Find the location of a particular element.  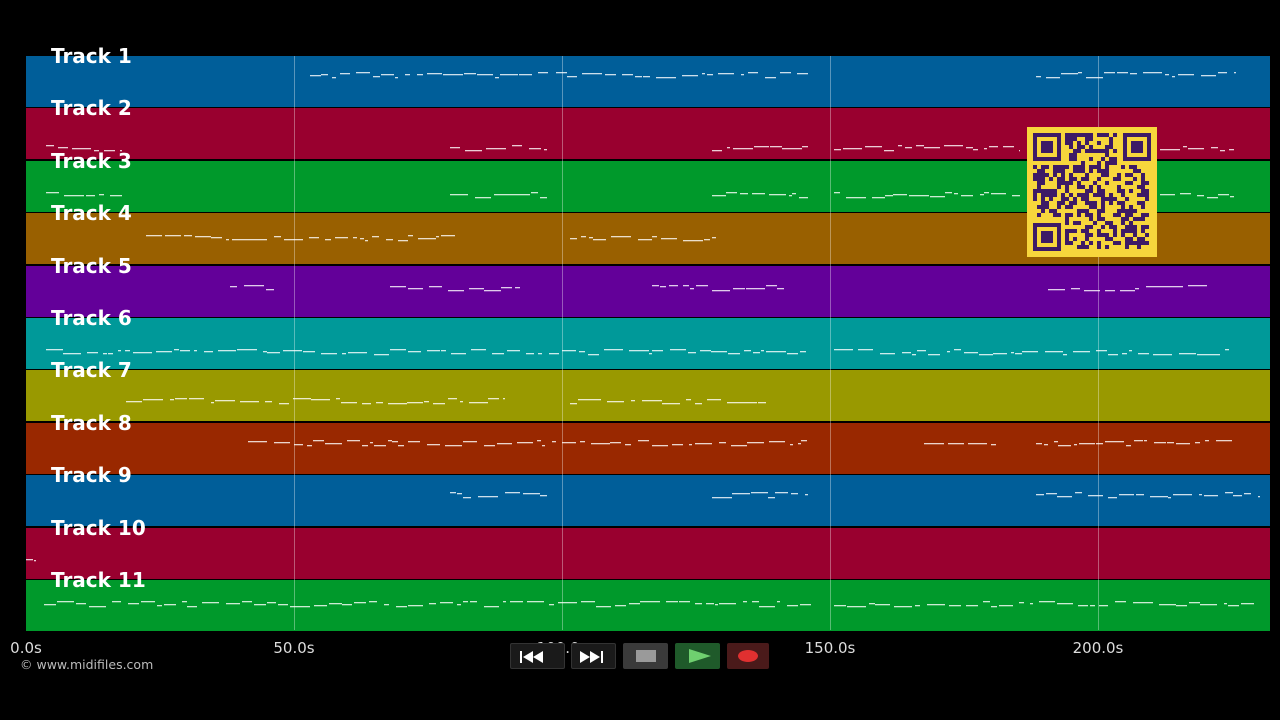

axis-tick-label: 200.0s is located at coordinates (1098, 648).